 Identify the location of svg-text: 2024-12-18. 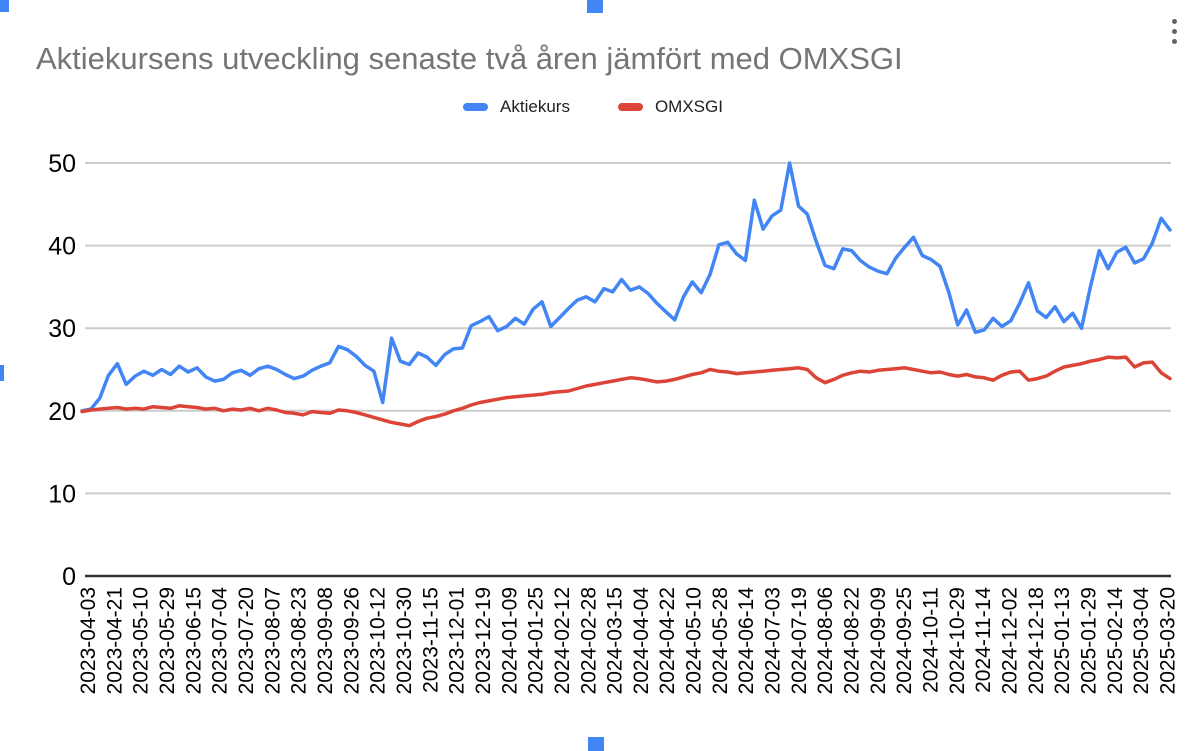
(1036, 640).